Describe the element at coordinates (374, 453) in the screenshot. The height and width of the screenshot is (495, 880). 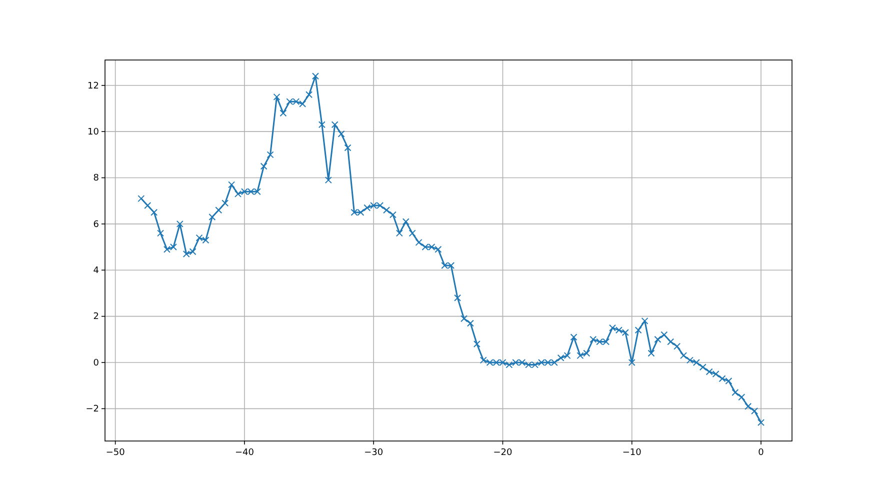
I see `x-tick-label: −30` at that location.